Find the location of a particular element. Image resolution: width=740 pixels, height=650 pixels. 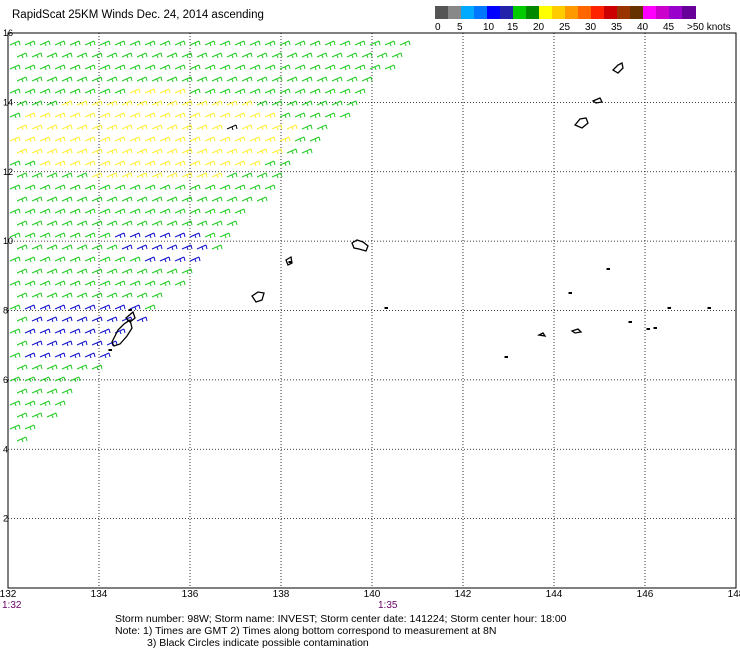

longitude-label: 138 is located at coordinates (281, 594).